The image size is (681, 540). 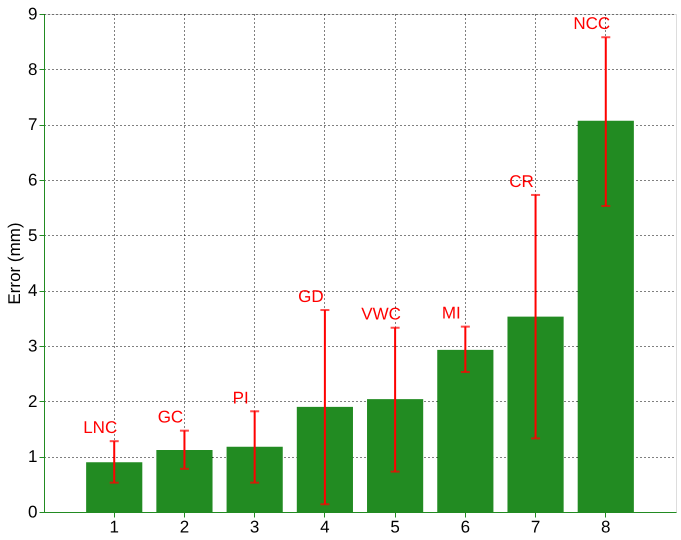 What do you see at coordinates (240, 398) in the screenshot?
I see `annotation: PI` at bounding box center [240, 398].